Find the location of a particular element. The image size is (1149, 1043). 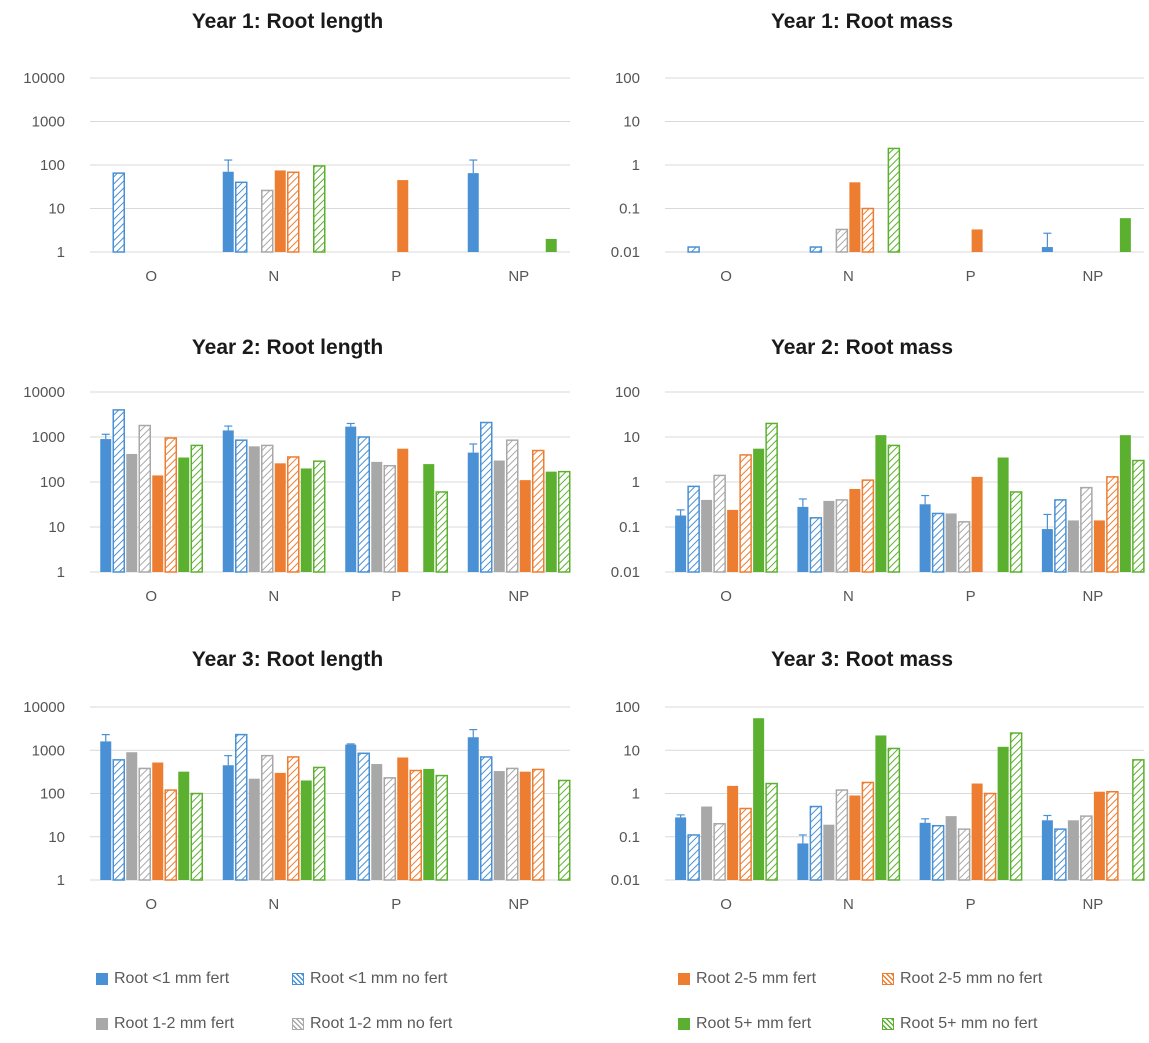

legend-swatch-r5f is located at coordinates (684, 1024).